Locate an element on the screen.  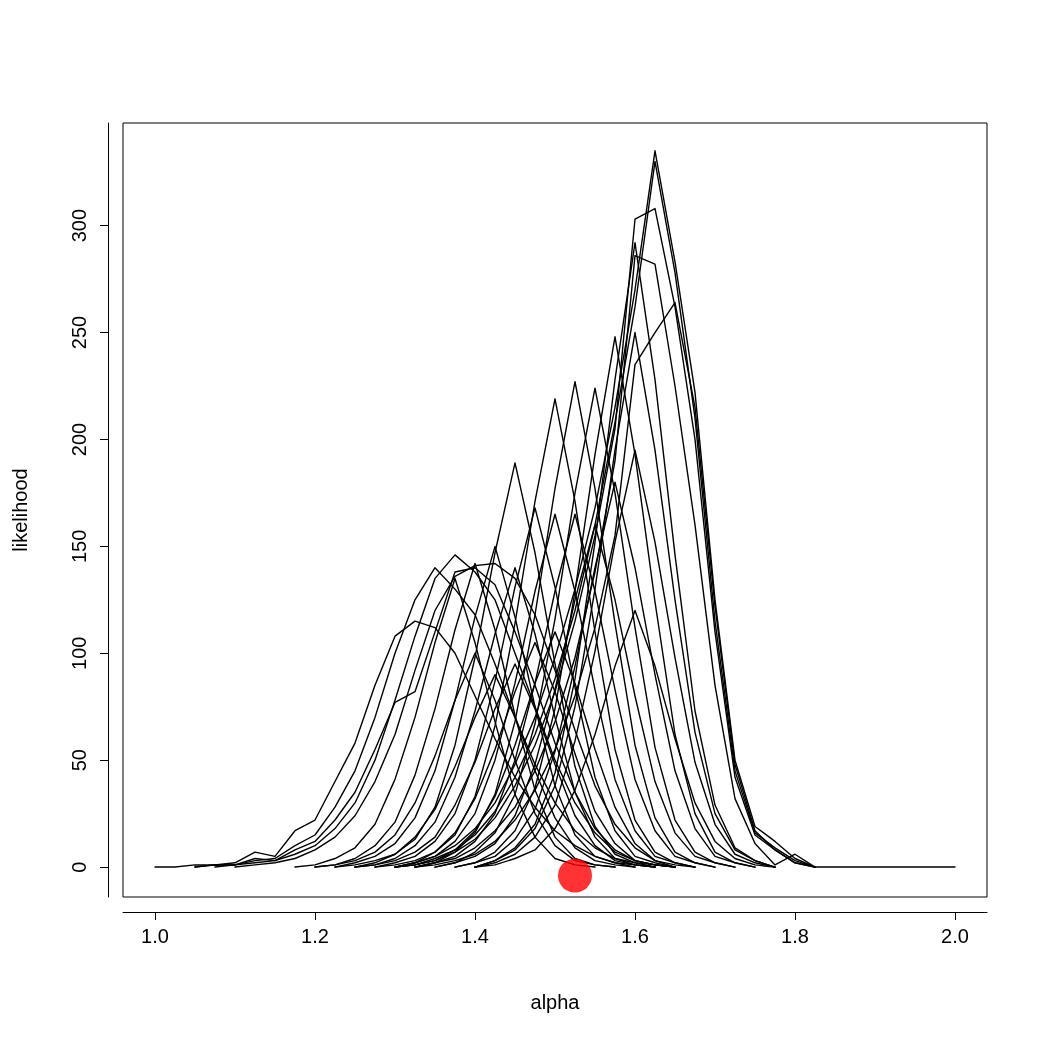
y-tick-label: 250 is located at coordinates (79, 332).